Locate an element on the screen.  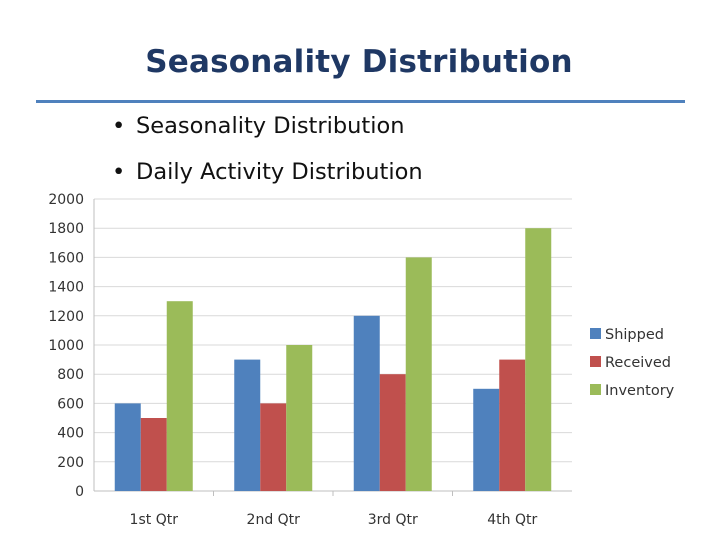
y-tick-label: 800 is located at coordinates (70, 375).